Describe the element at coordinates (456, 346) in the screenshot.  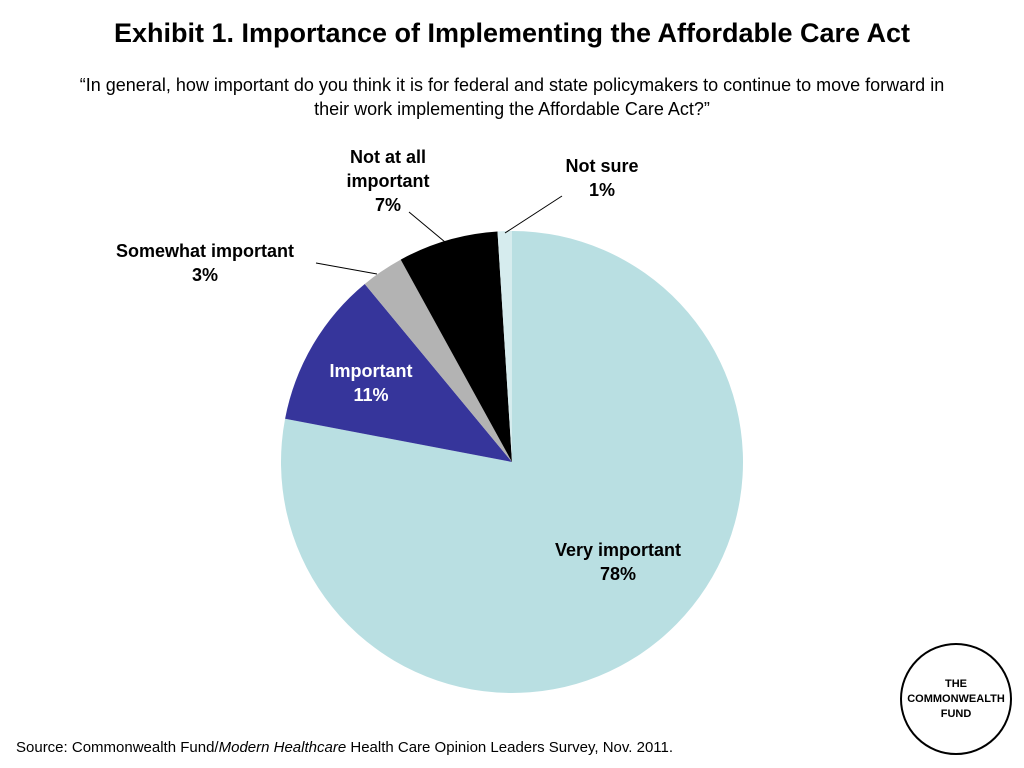
I see `pie-slice-not-at-all-important` at that location.